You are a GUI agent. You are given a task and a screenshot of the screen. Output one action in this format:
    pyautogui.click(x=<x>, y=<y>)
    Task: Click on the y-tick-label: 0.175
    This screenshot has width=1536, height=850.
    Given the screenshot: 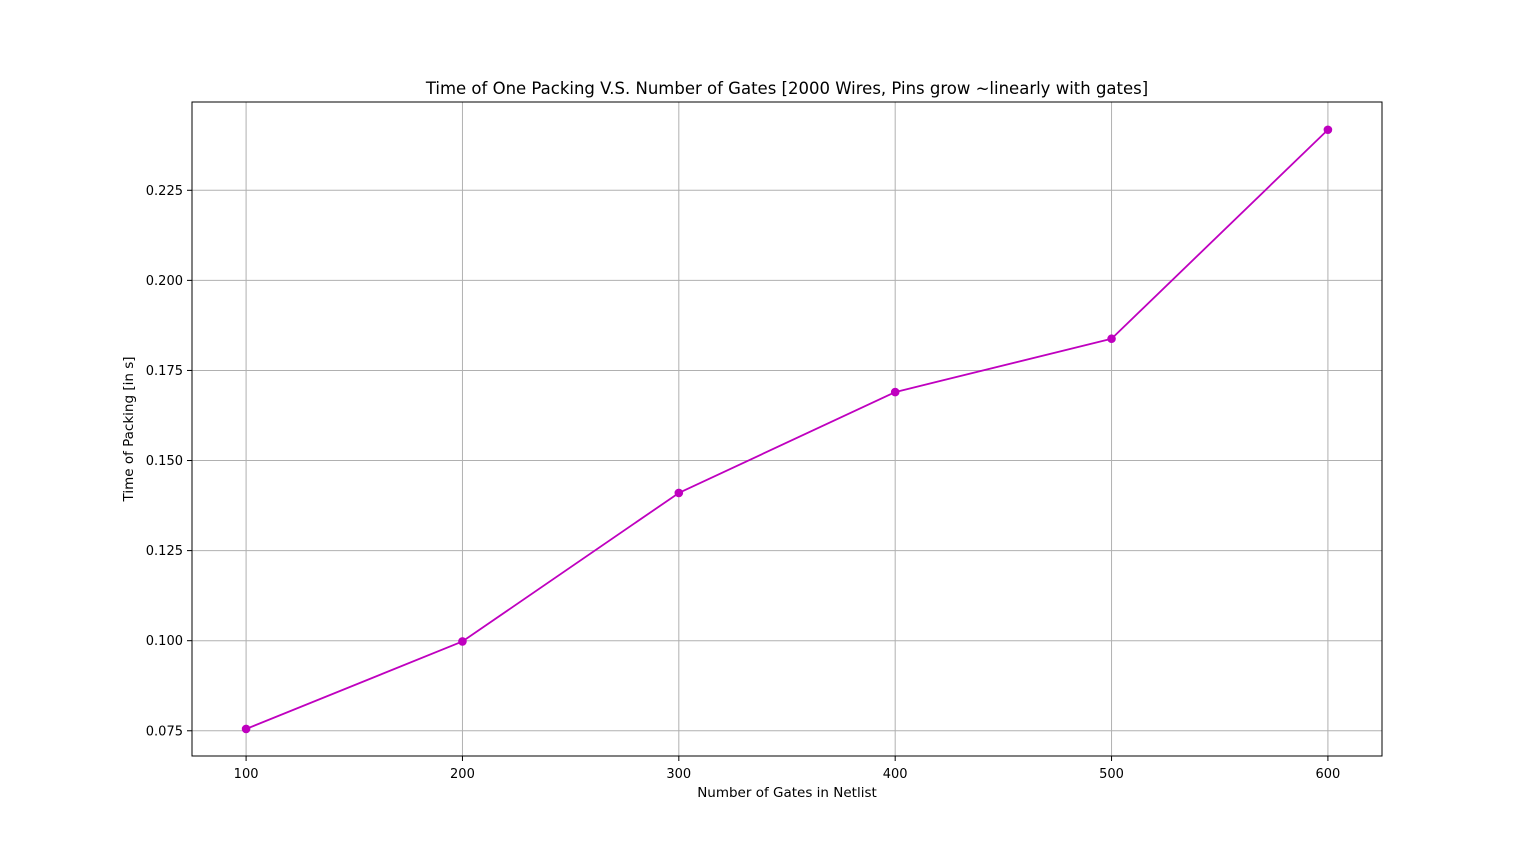 What is the action you would take?
    pyautogui.click(x=164, y=371)
    